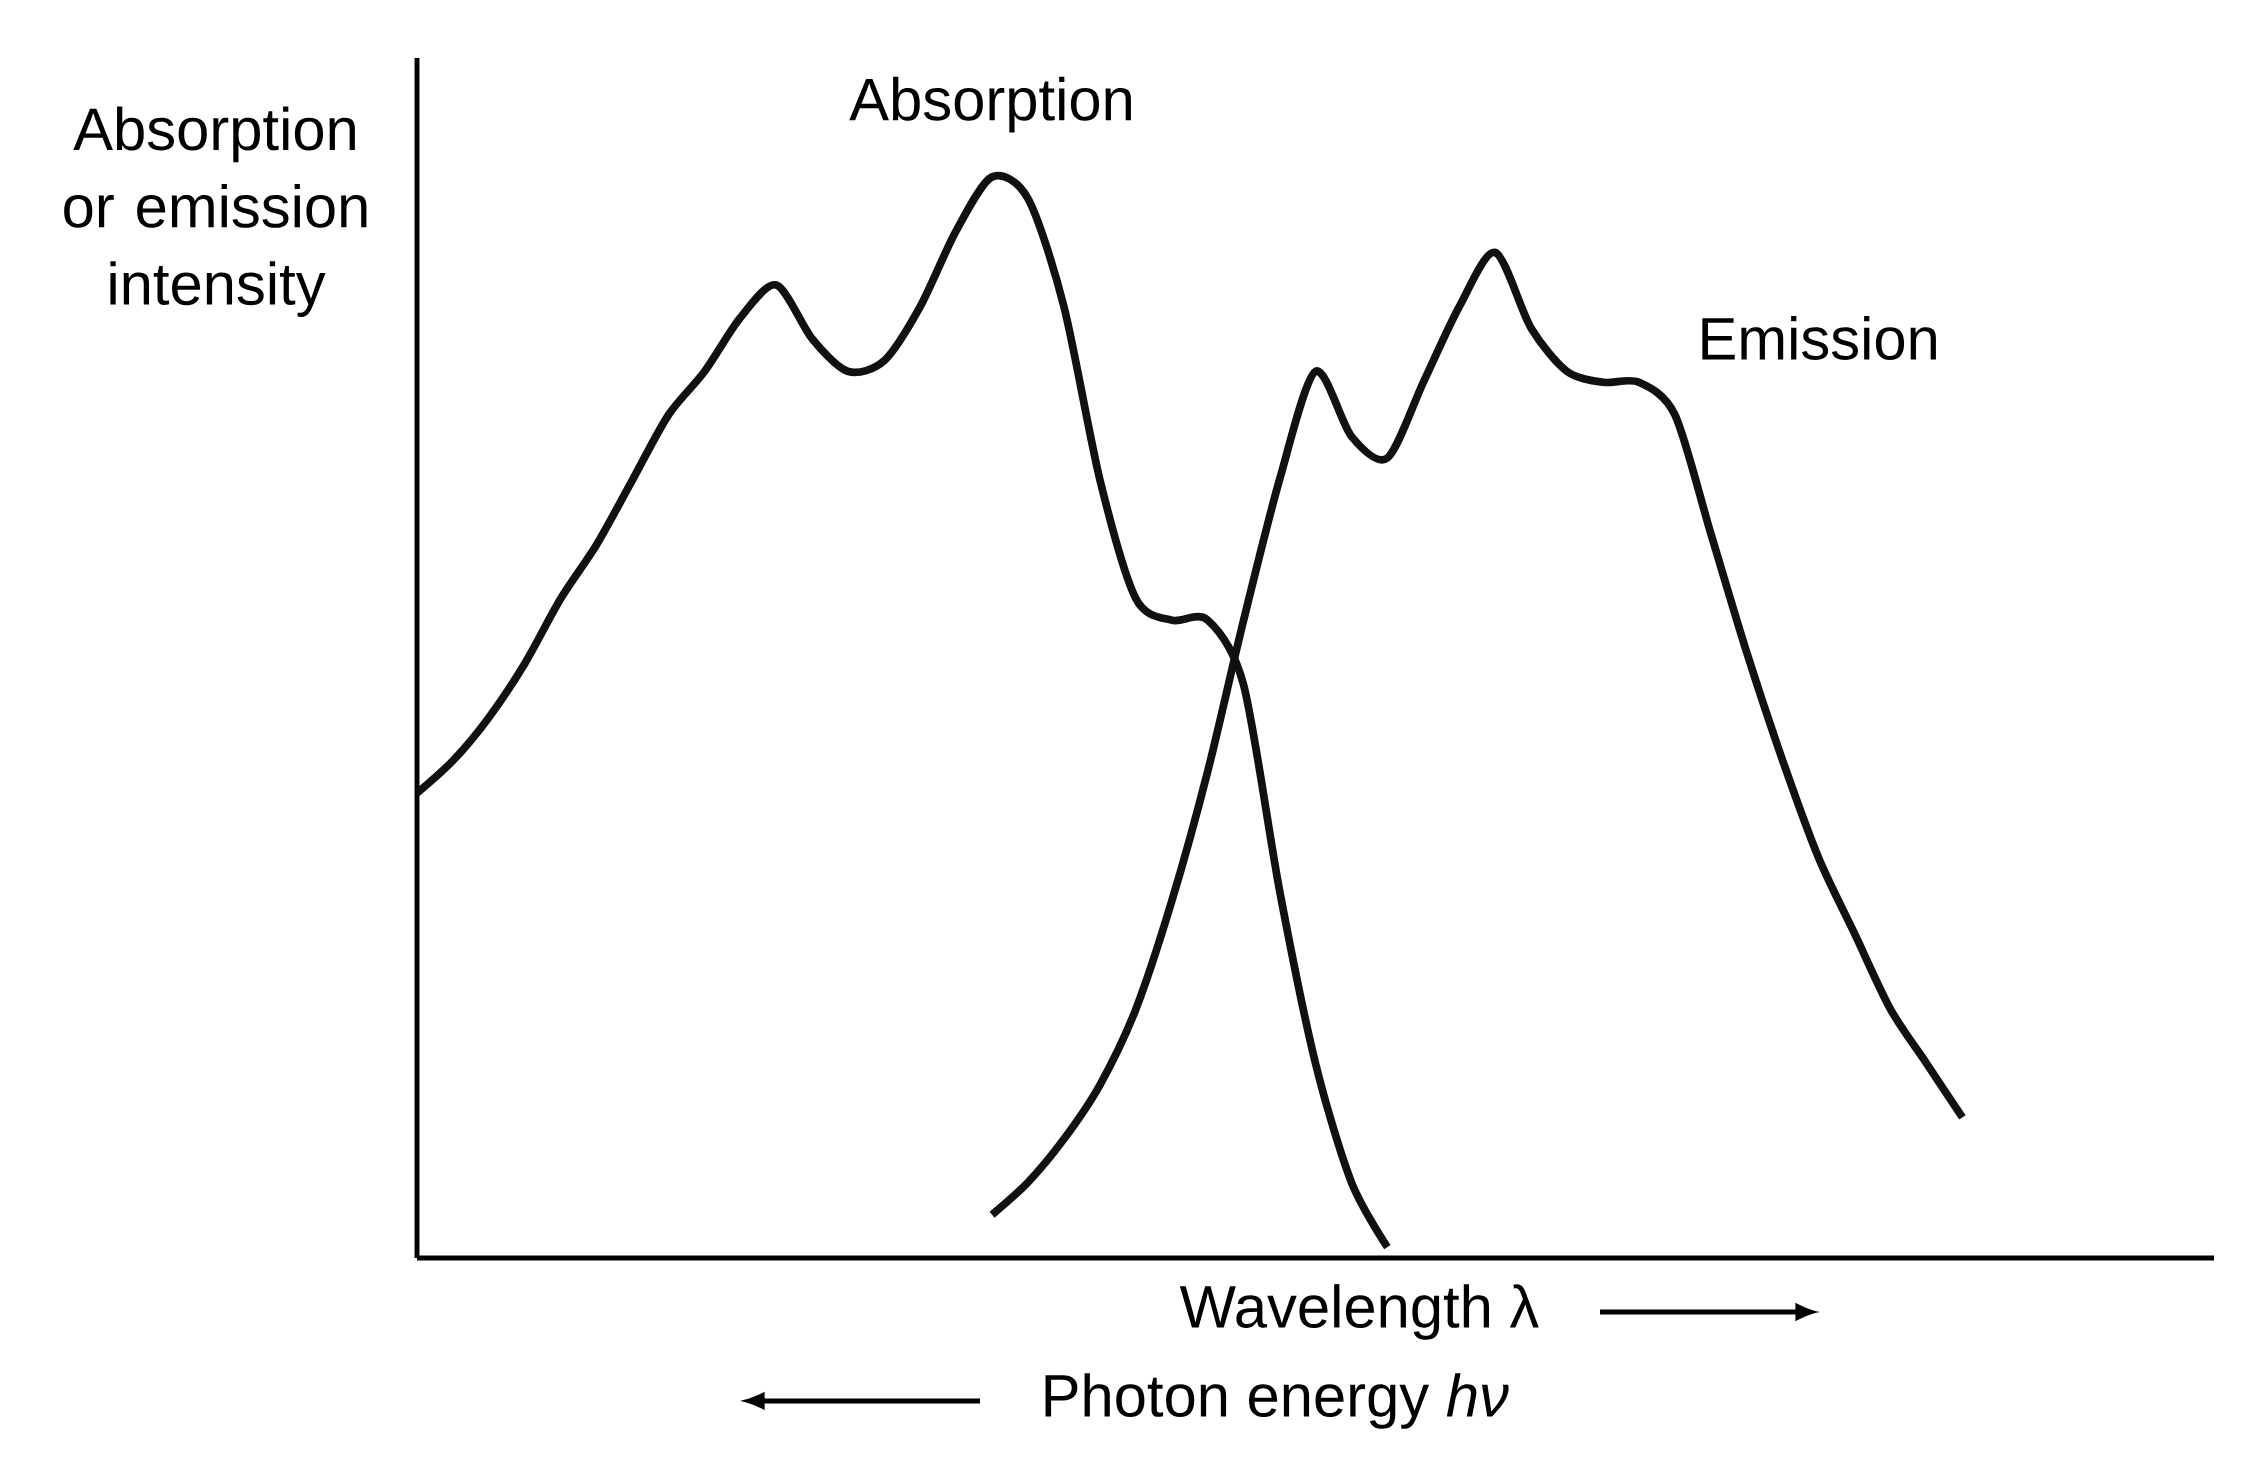 The image size is (2254, 1473). What do you see at coordinates (990, 104) in the screenshot?
I see `series-label: Absorption` at bounding box center [990, 104].